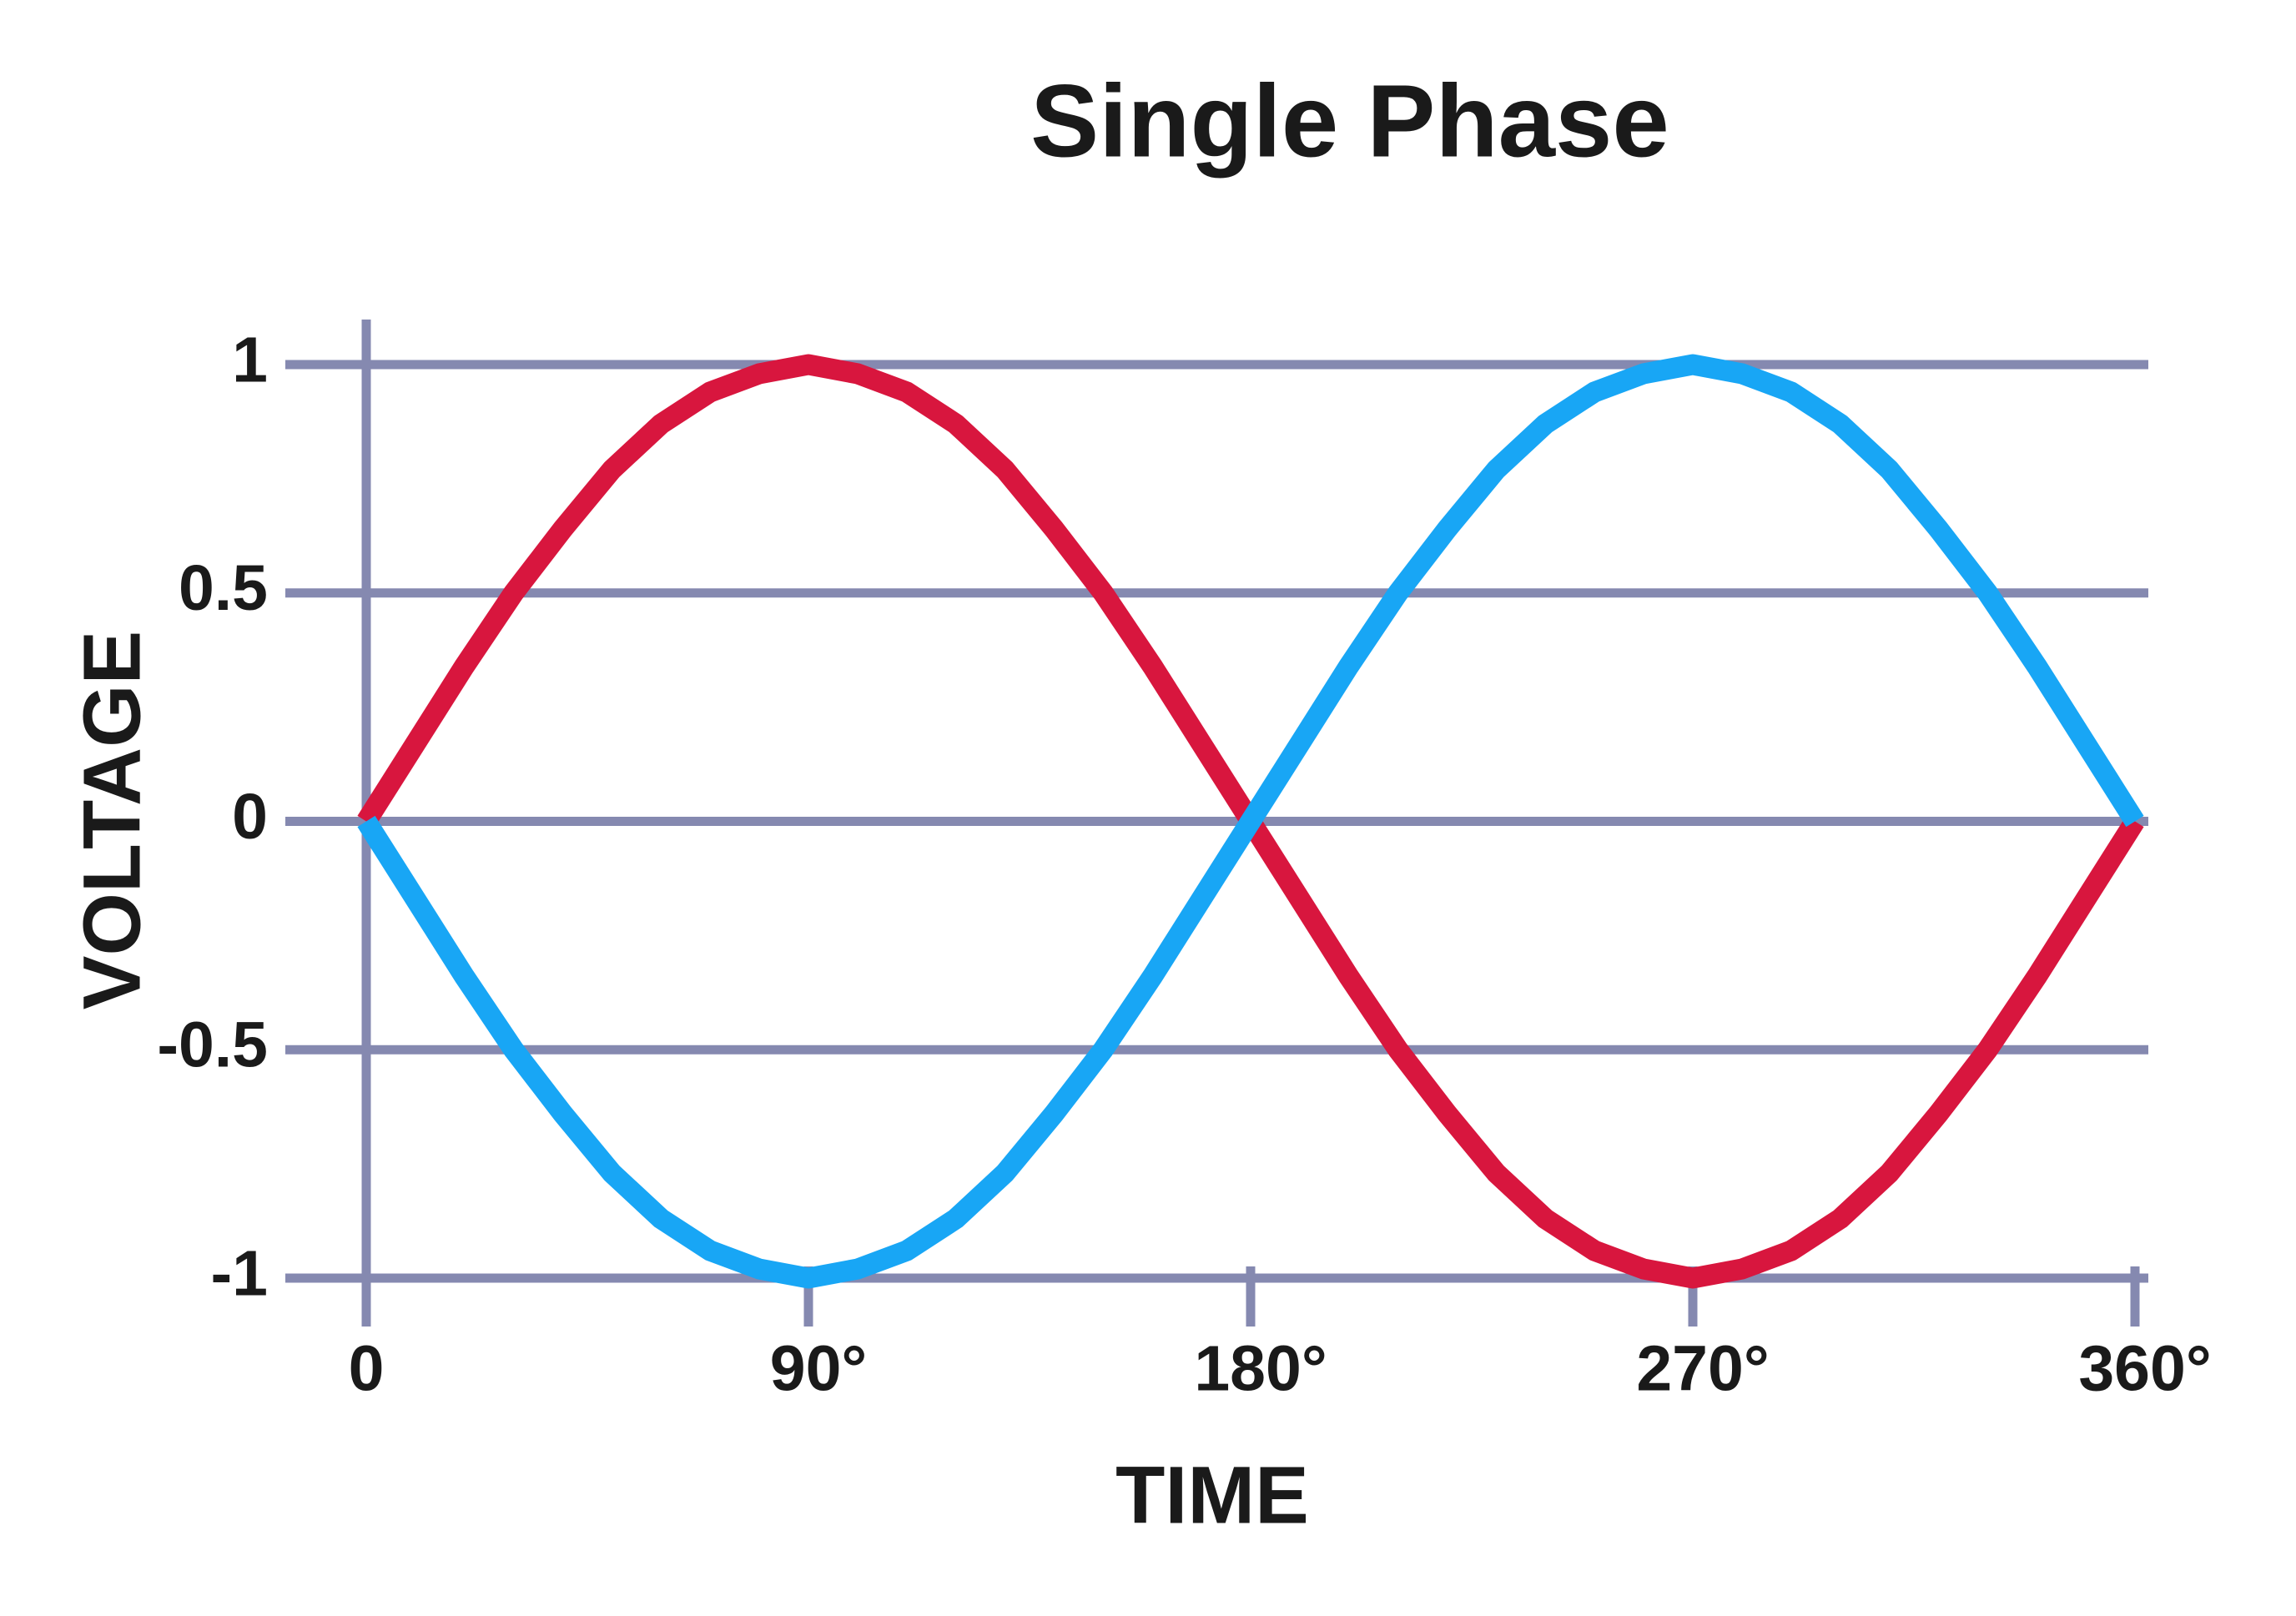 The height and width of the screenshot is (1616, 2296). What do you see at coordinates (1260, 1368) in the screenshot?
I see `x-tick-label: 180°` at bounding box center [1260, 1368].